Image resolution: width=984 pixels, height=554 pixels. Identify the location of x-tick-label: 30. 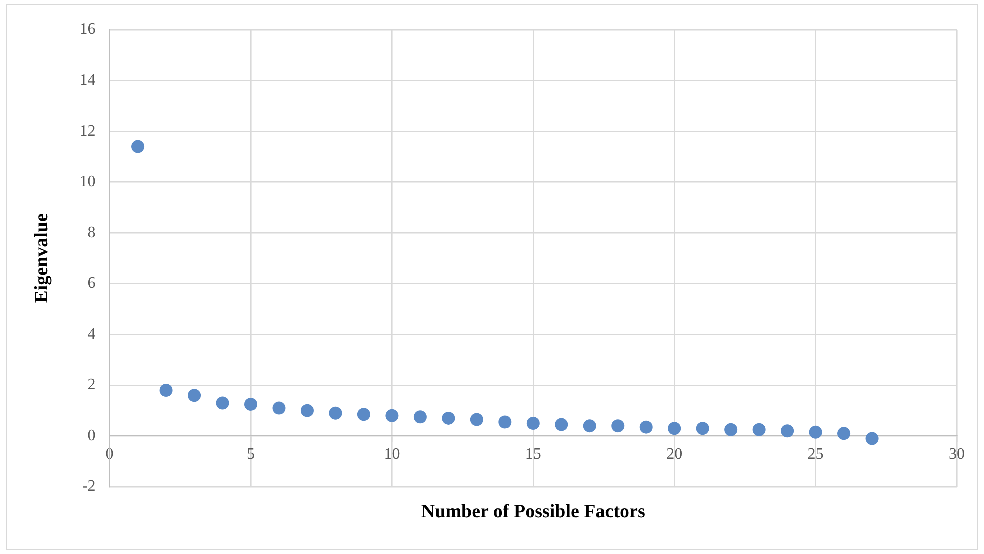
(957, 455).